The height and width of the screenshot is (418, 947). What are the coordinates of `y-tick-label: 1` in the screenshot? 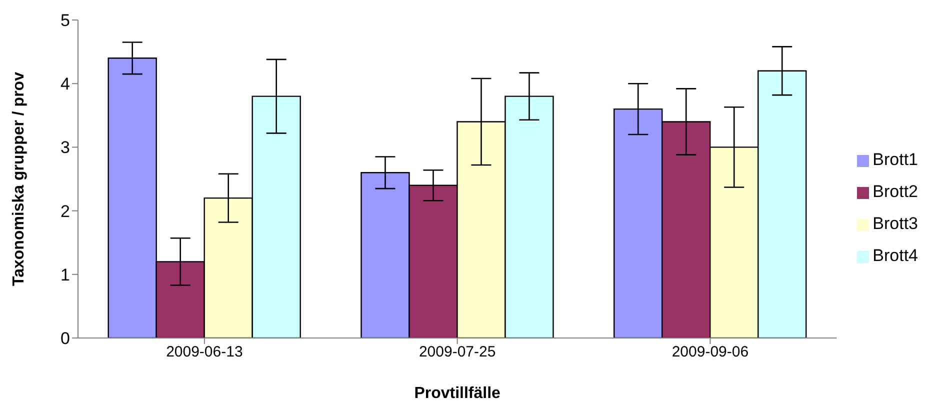 It's located at (65, 274).